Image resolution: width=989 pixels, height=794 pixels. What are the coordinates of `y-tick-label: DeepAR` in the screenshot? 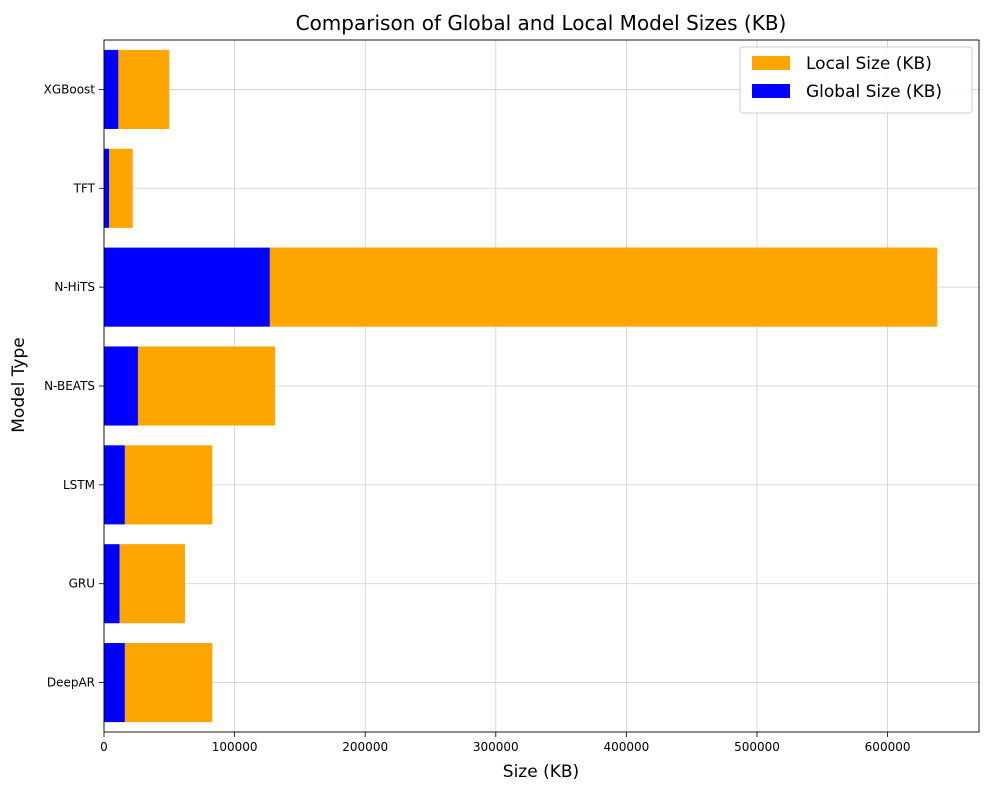 It's located at (71, 683).